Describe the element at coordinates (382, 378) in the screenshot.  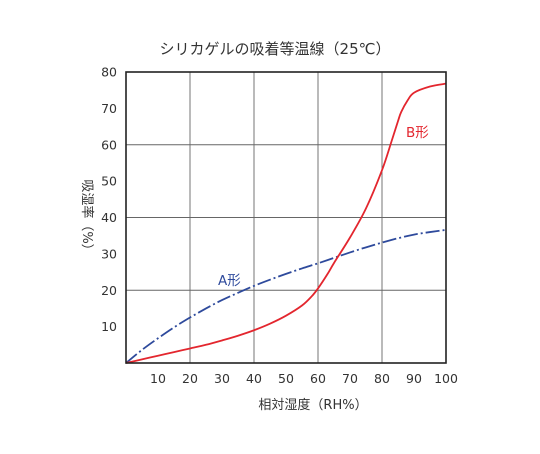
I see `x-tick-label-80: 80` at that location.